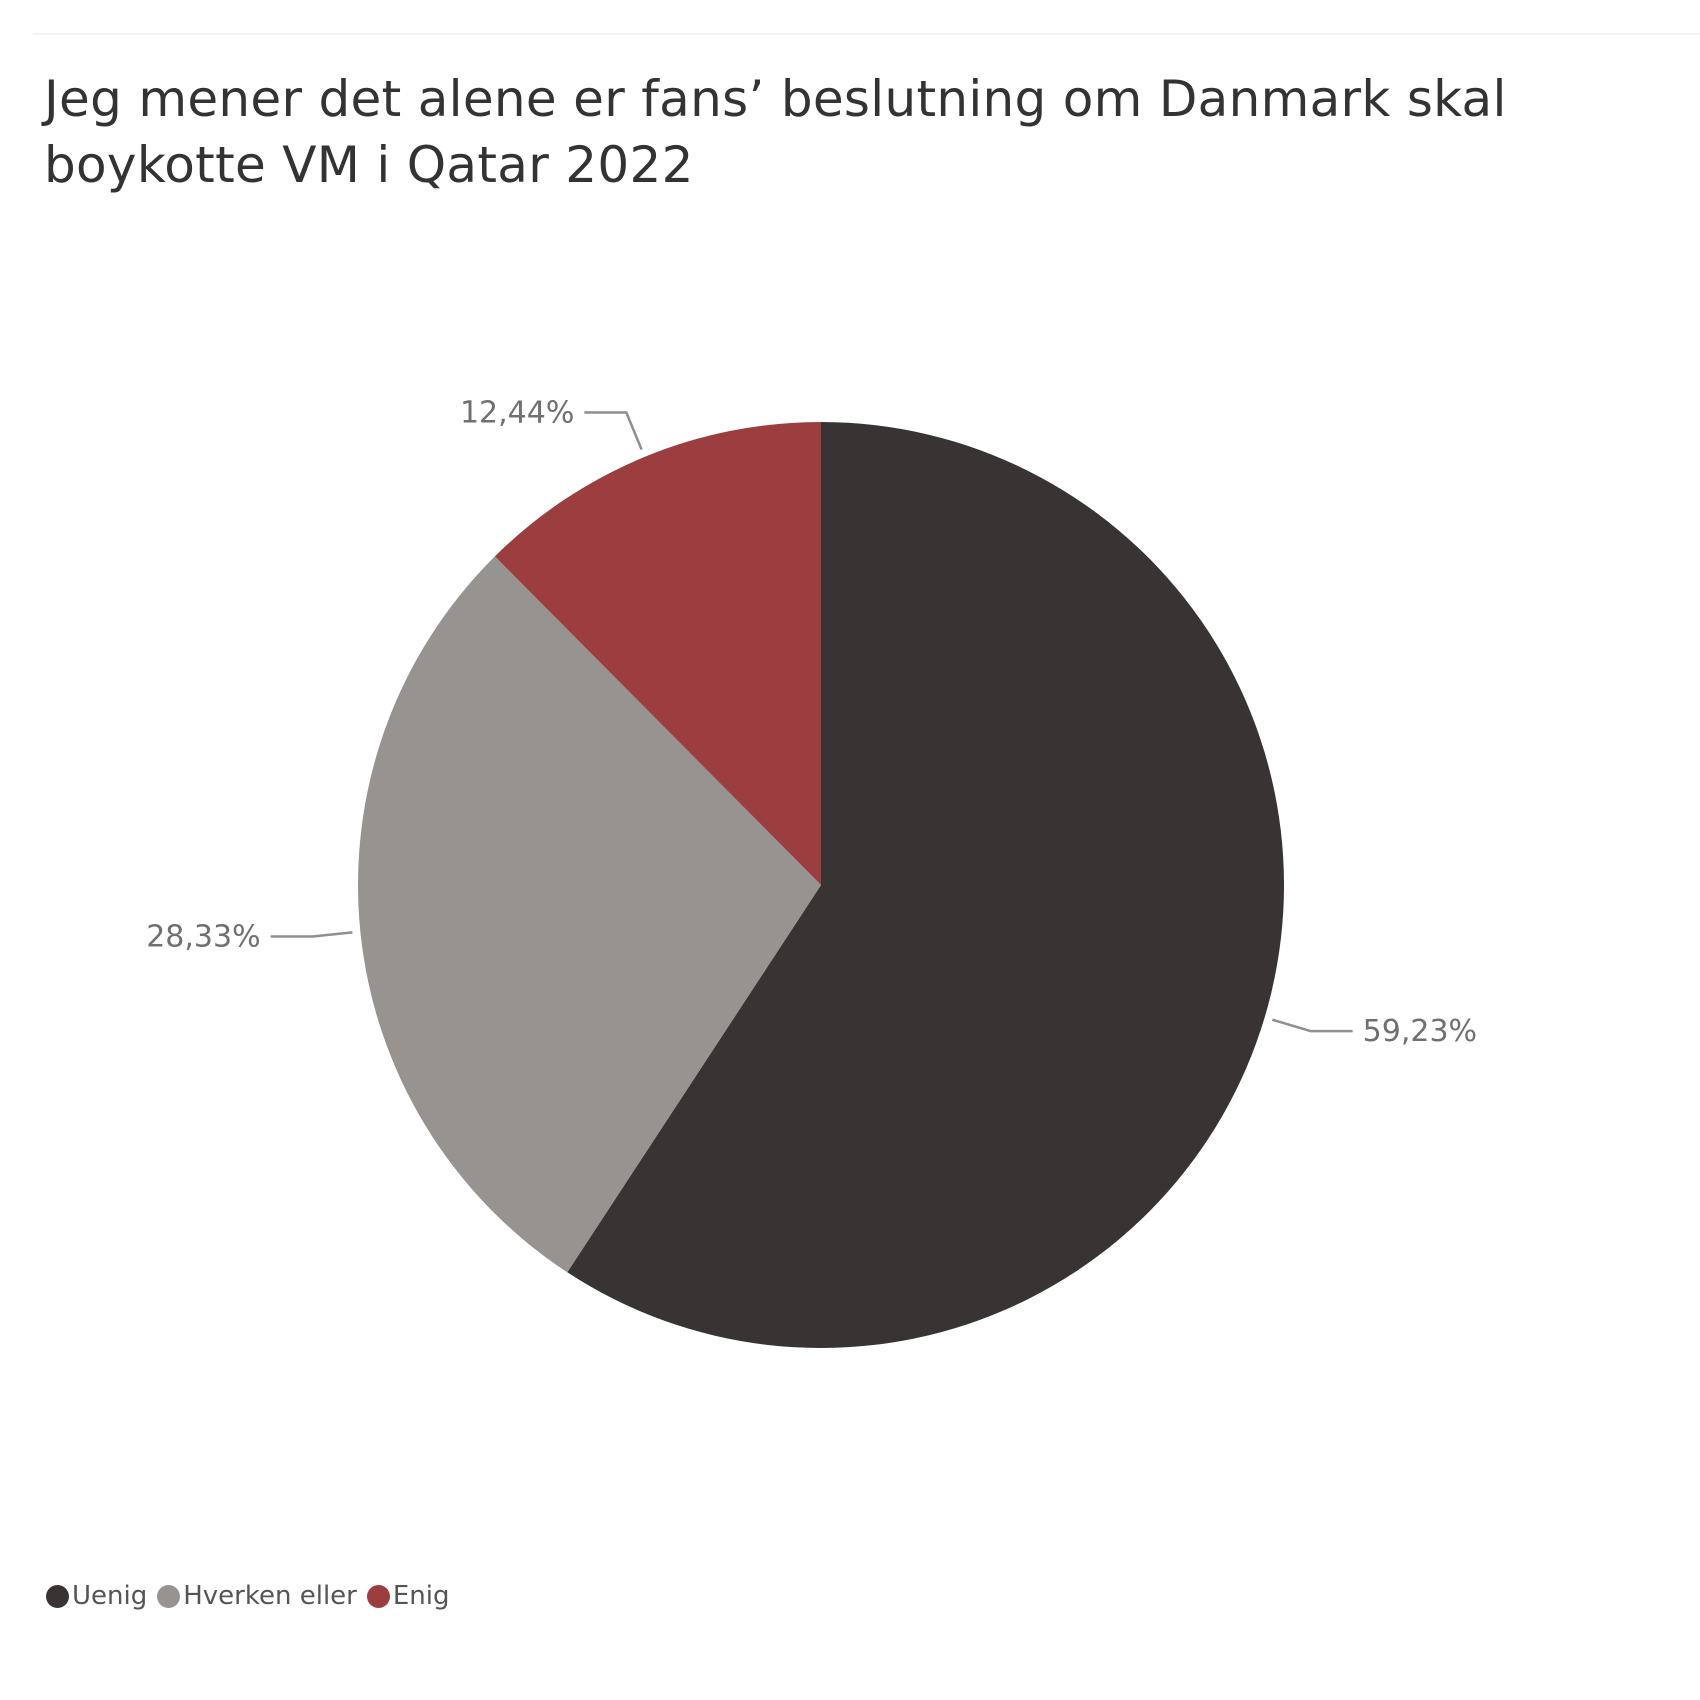 The image size is (1700, 1700). Describe the element at coordinates (270, 1596) in the screenshot. I see `legend-label: Hverken eller` at that location.